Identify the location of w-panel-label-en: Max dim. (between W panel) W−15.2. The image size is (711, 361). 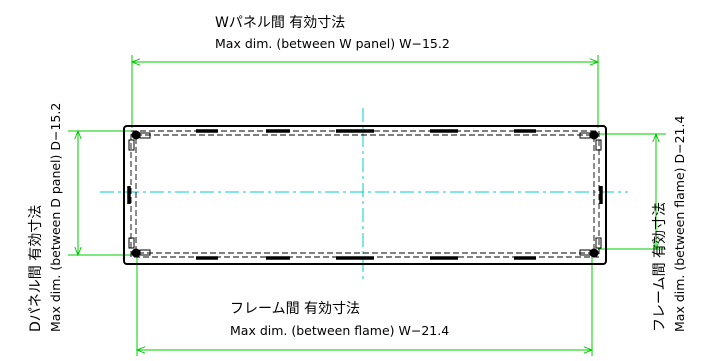
(332, 43).